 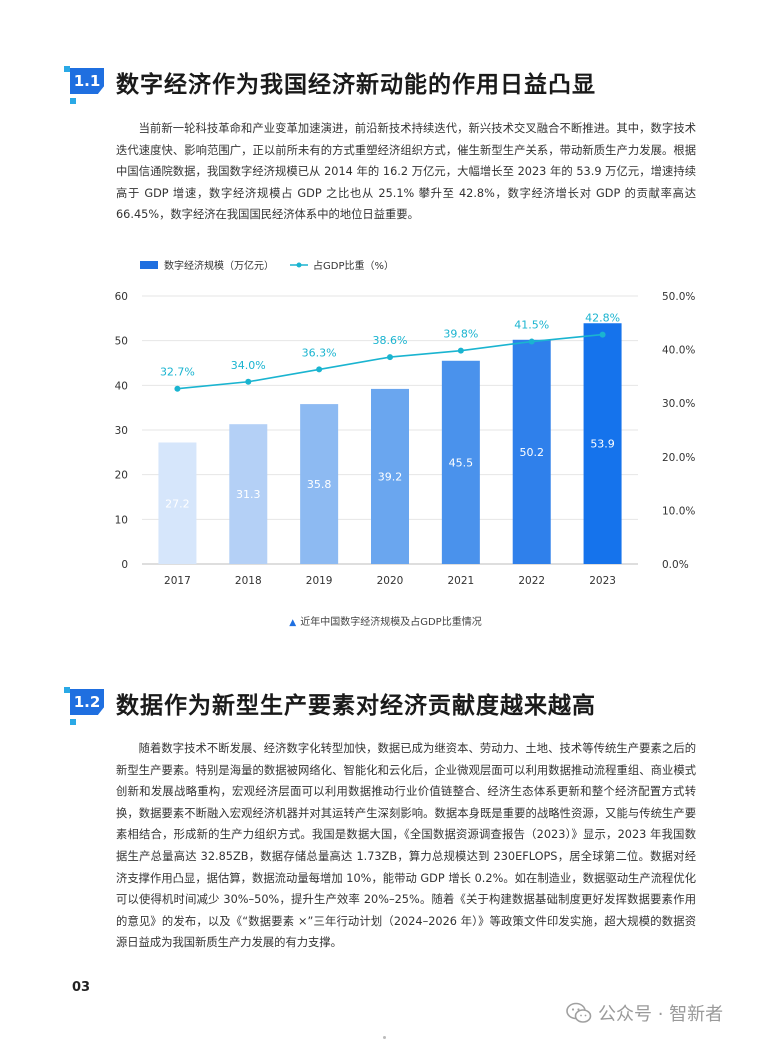 I want to click on section-number-badge: 1.2, so click(x=85, y=704).